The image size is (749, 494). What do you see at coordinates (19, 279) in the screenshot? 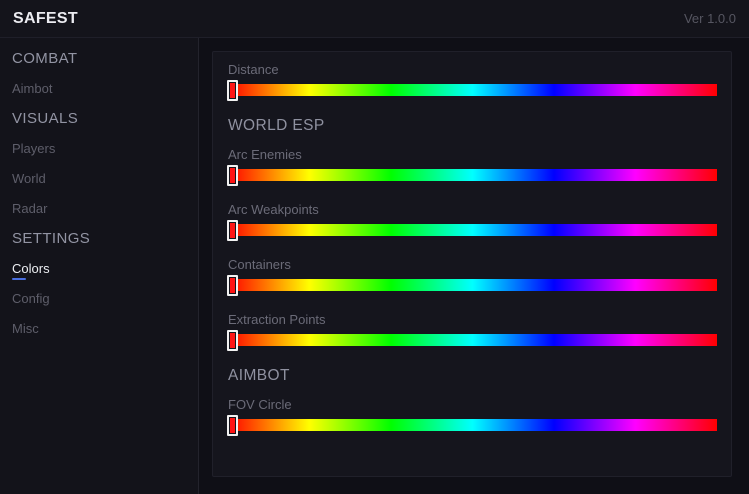
I see `active-underline` at bounding box center [19, 279].